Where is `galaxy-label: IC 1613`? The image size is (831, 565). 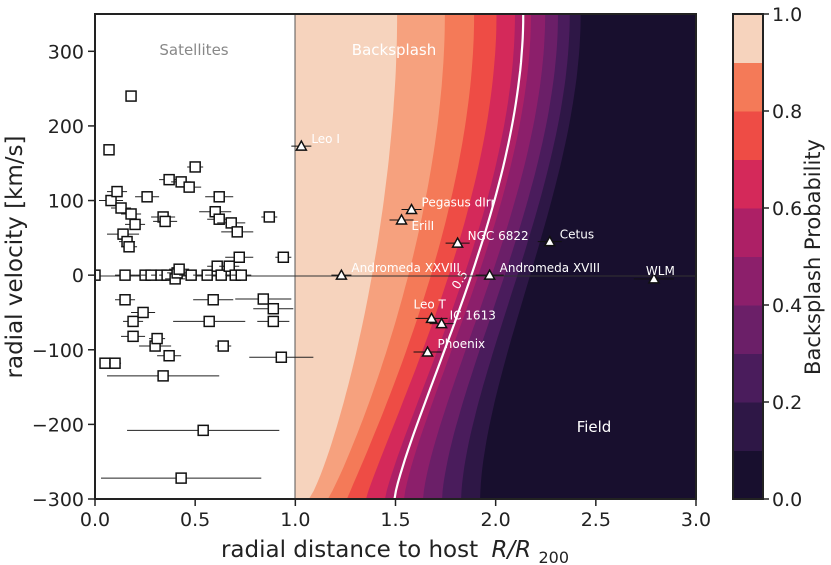 galaxy-label: IC 1613 is located at coordinates (473, 316).